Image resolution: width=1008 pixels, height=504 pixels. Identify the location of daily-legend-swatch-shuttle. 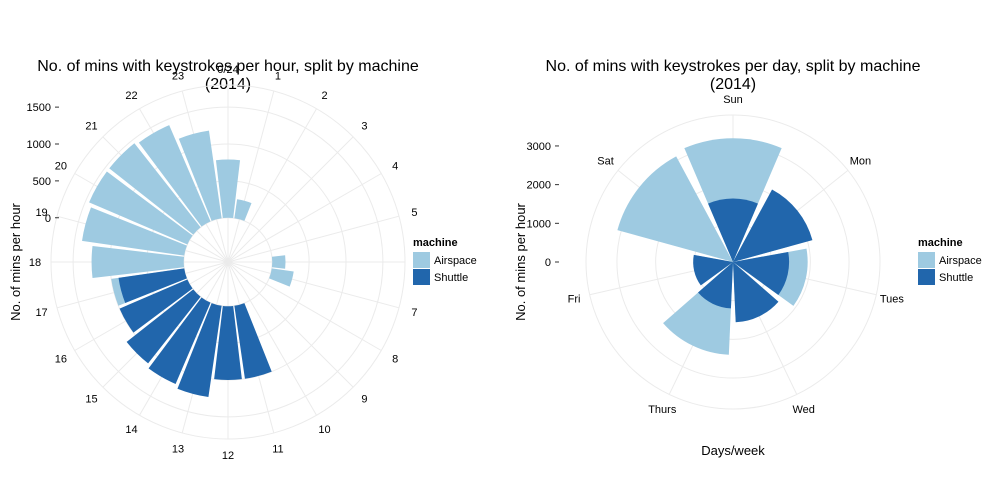
(926, 277).